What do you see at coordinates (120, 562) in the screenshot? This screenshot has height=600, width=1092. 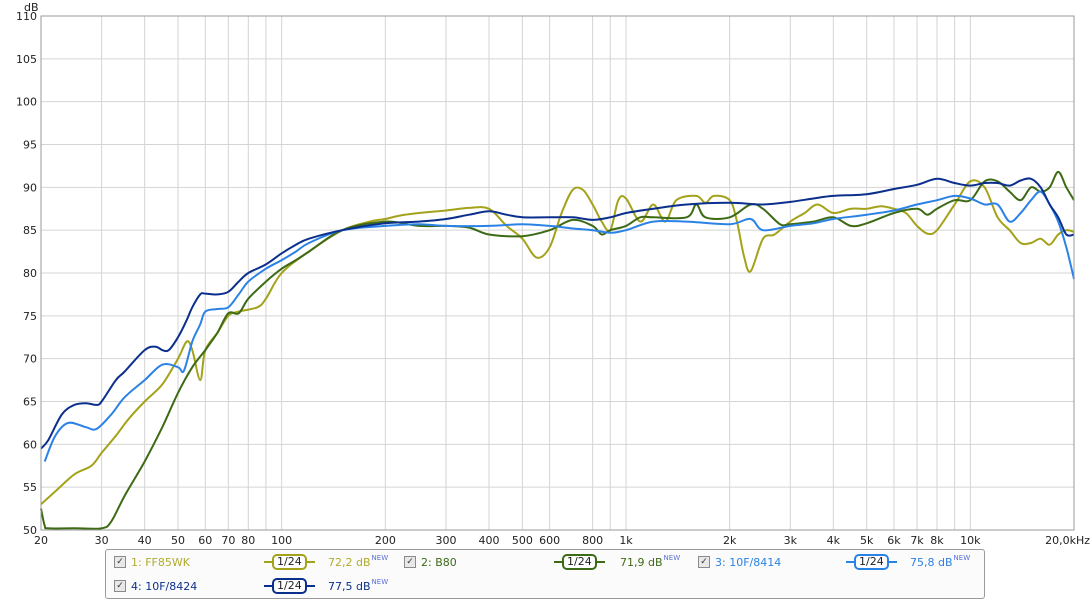 I see `legend-1-checkbox: ✓` at bounding box center [120, 562].